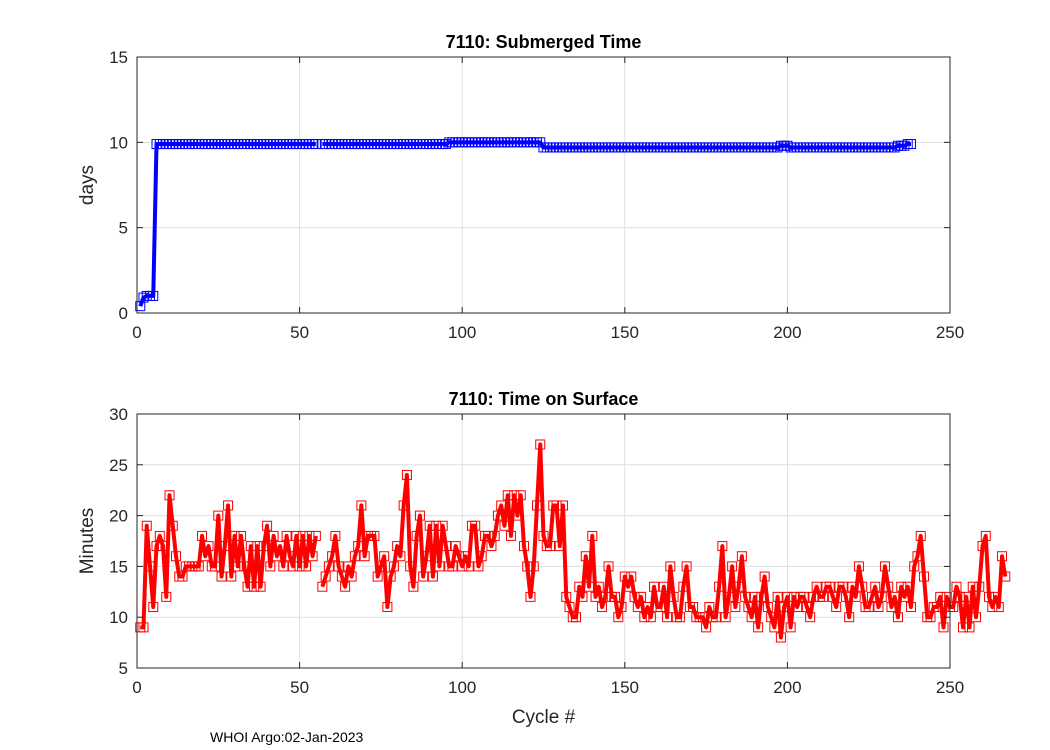 Image resolution: width=1050 pixels, height=750 pixels. Describe the element at coordinates (118, 516) in the screenshot. I see `y-tick-label: 20` at that location.